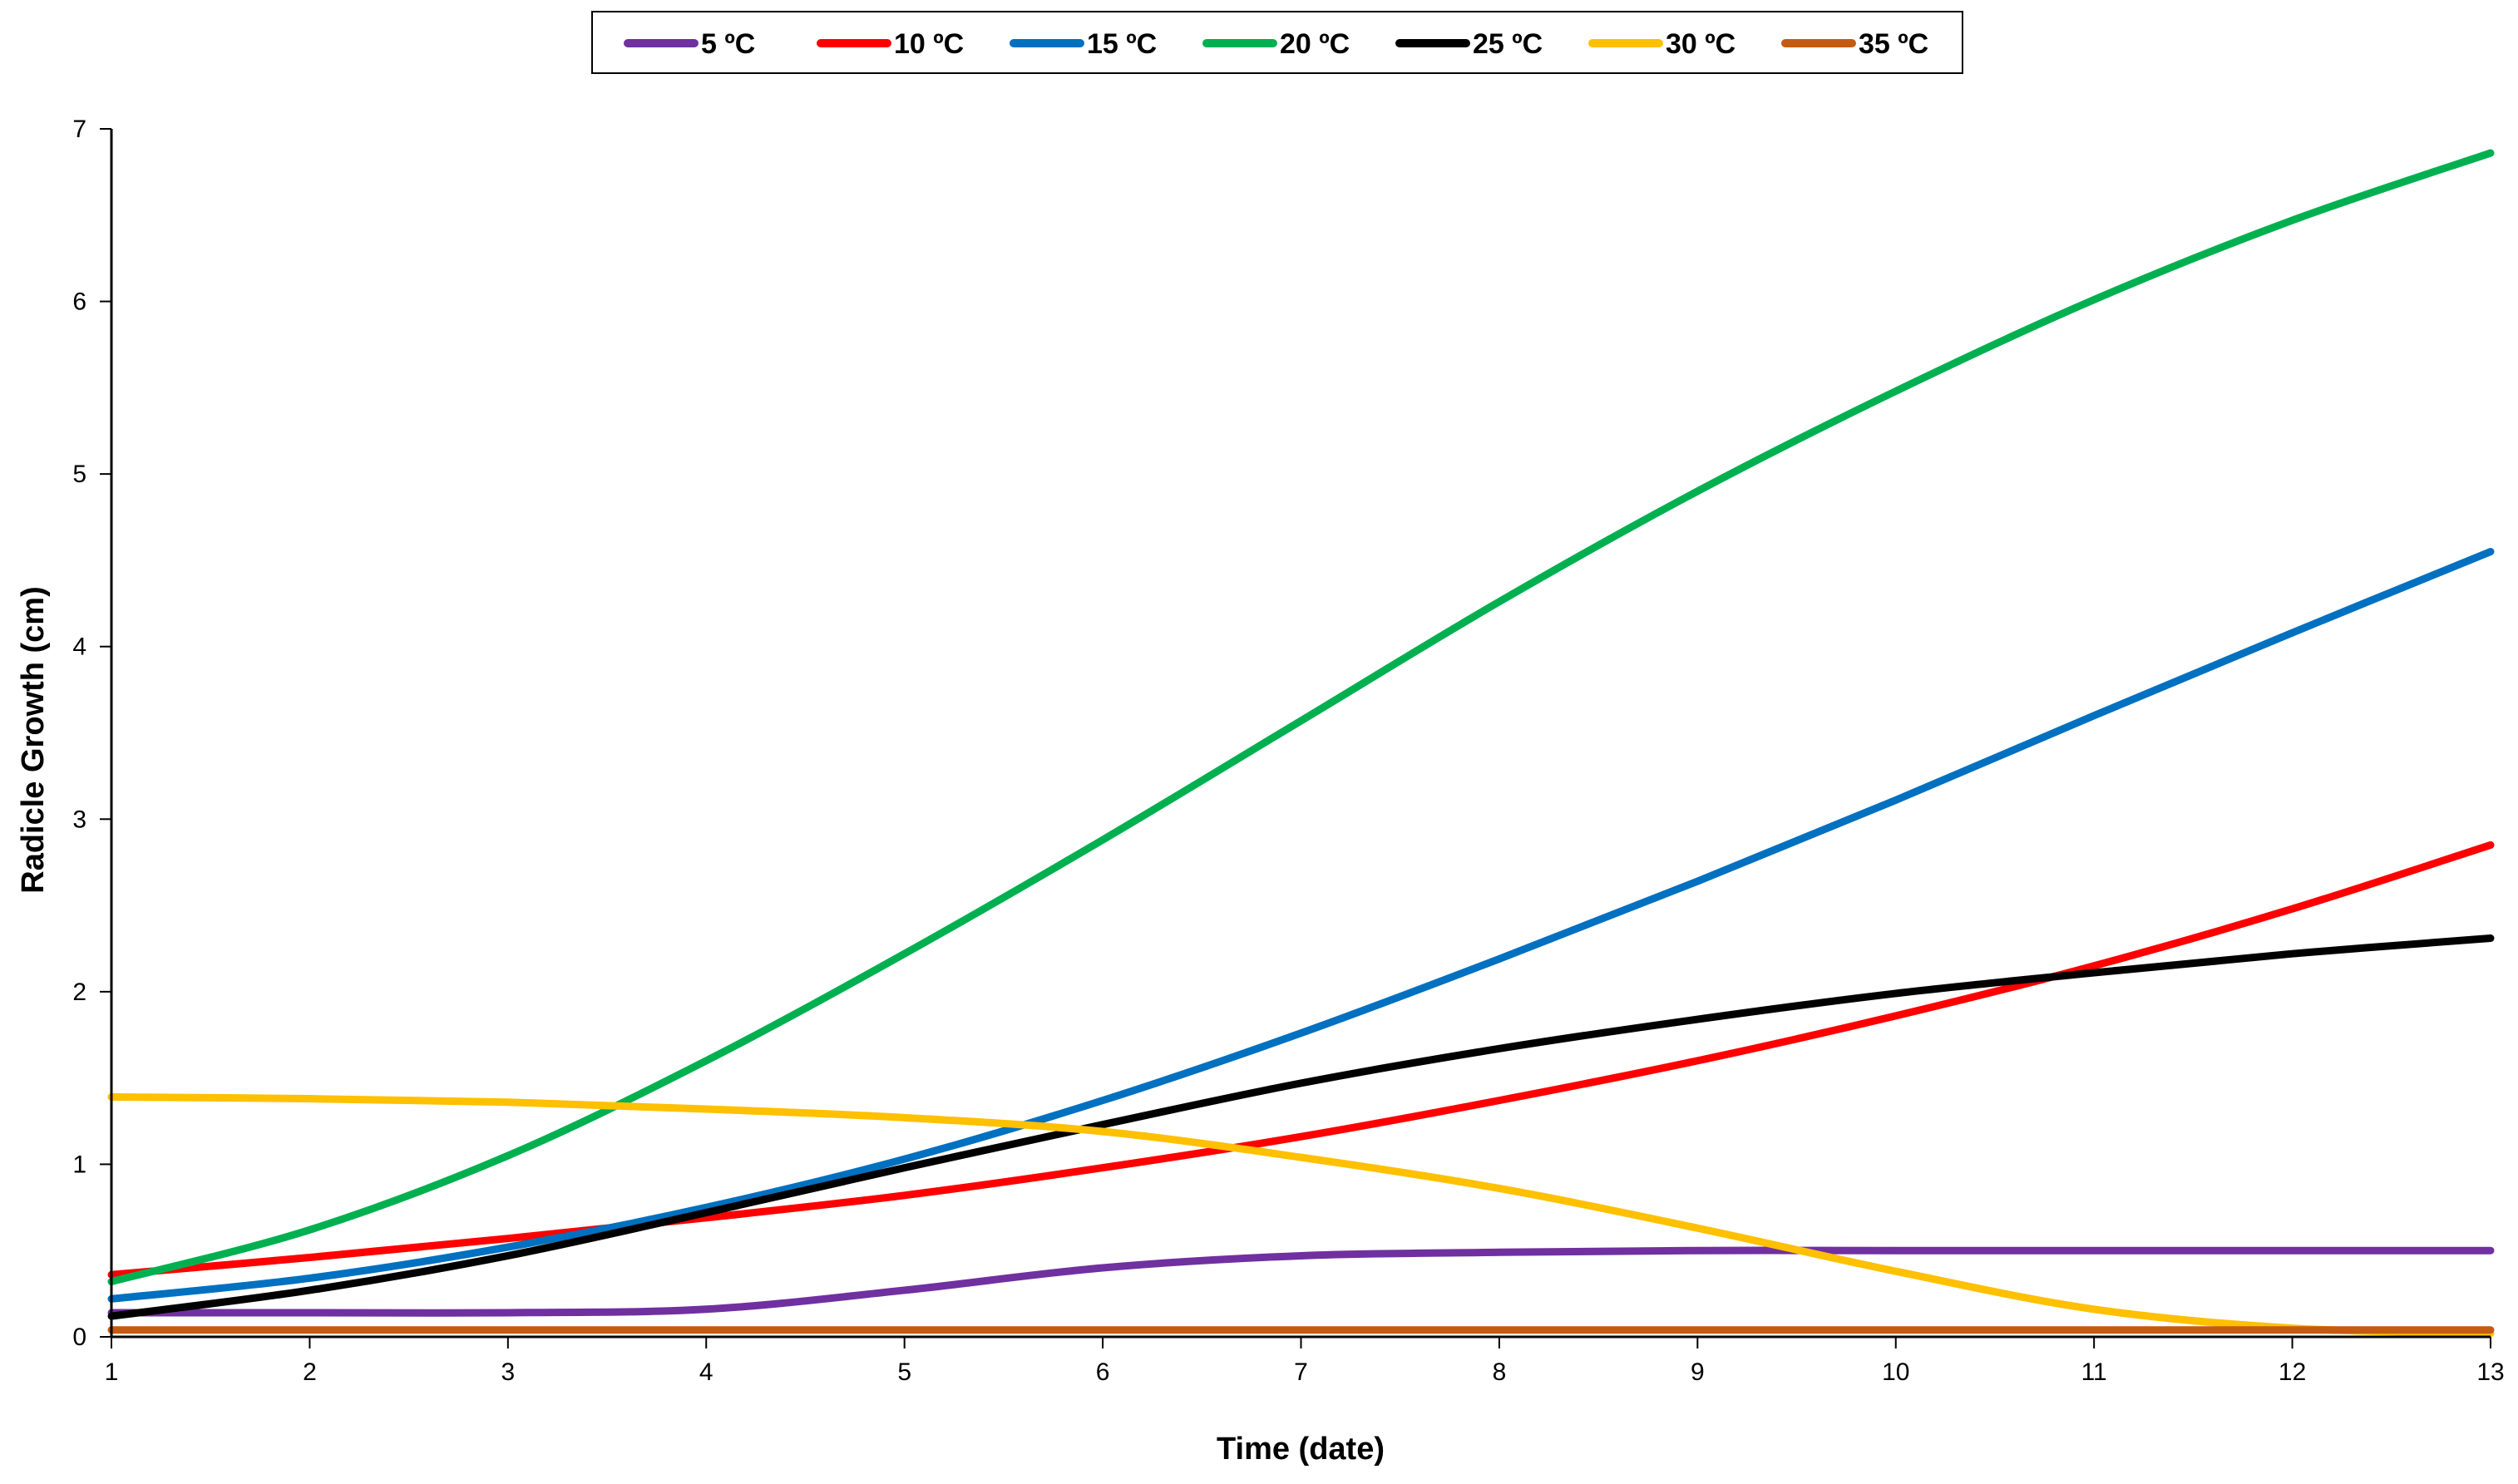  Describe the element at coordinates (706, 1372) in the screenshot. I see `x-tick-label: 4` at that location.